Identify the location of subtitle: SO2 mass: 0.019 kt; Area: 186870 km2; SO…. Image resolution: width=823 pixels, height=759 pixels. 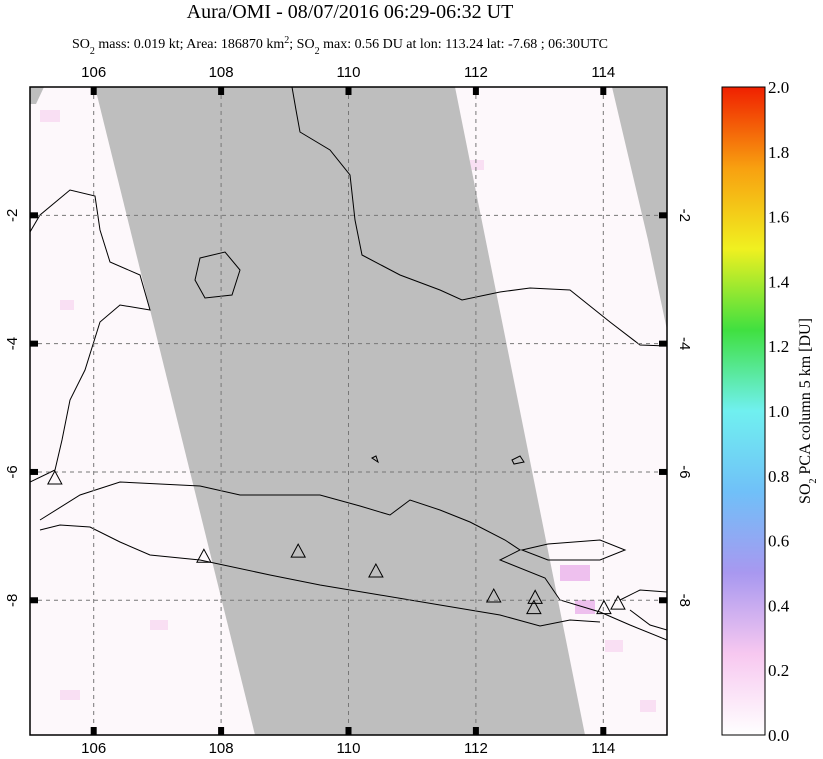
(340, 46).